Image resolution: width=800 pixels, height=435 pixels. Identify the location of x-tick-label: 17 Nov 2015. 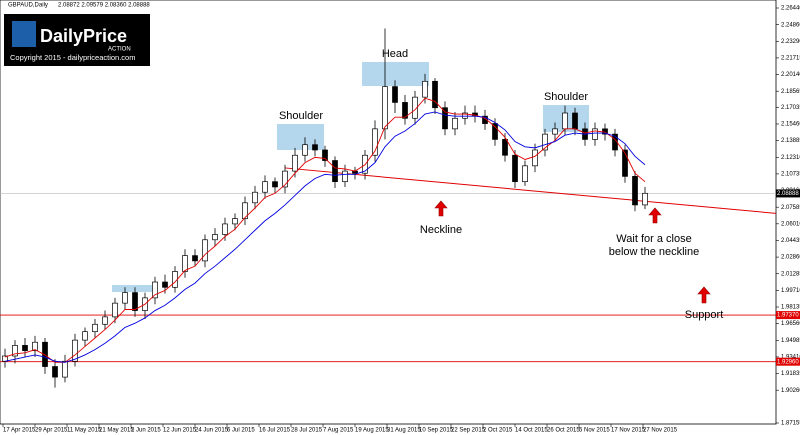
(628, 431).